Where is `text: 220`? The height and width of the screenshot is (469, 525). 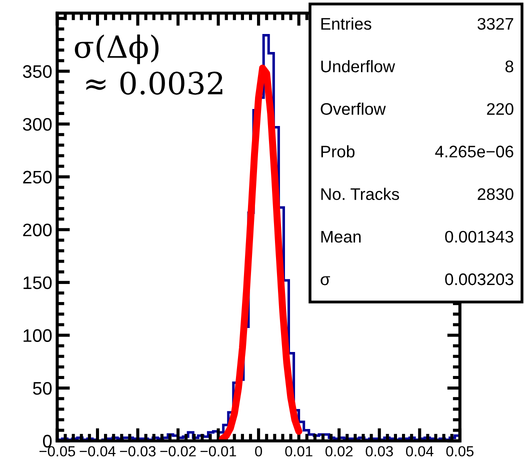 text: 220 is located at coordinates (500, 109).